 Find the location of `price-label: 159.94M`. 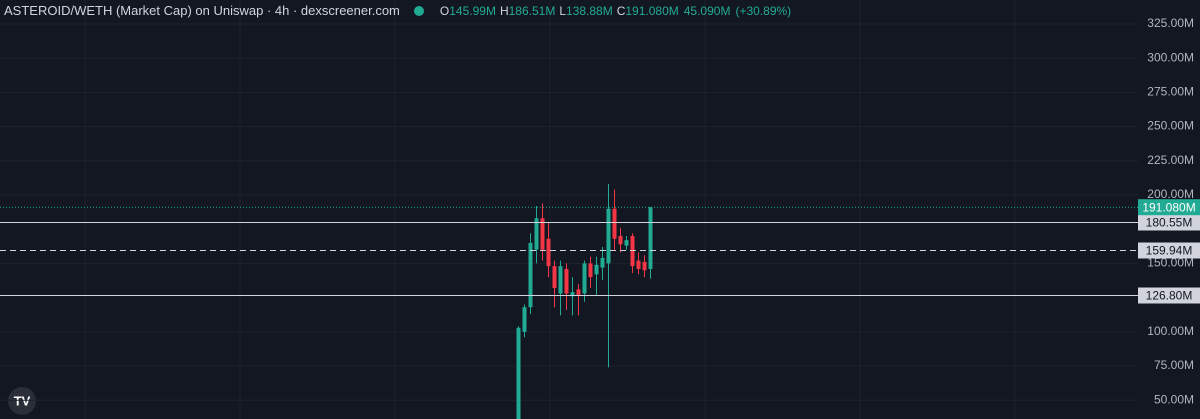

price-label: 159.94M is located at coordinates (1169, 251).